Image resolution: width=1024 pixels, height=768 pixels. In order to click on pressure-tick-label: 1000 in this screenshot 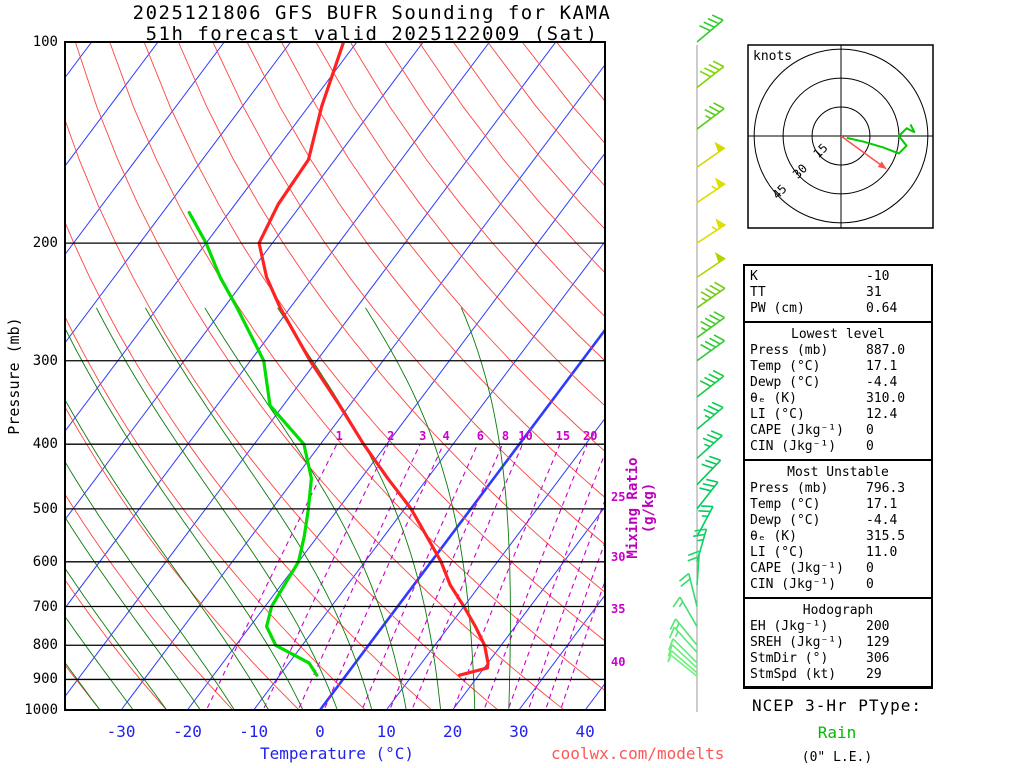, I will do `click(41, 710)`.